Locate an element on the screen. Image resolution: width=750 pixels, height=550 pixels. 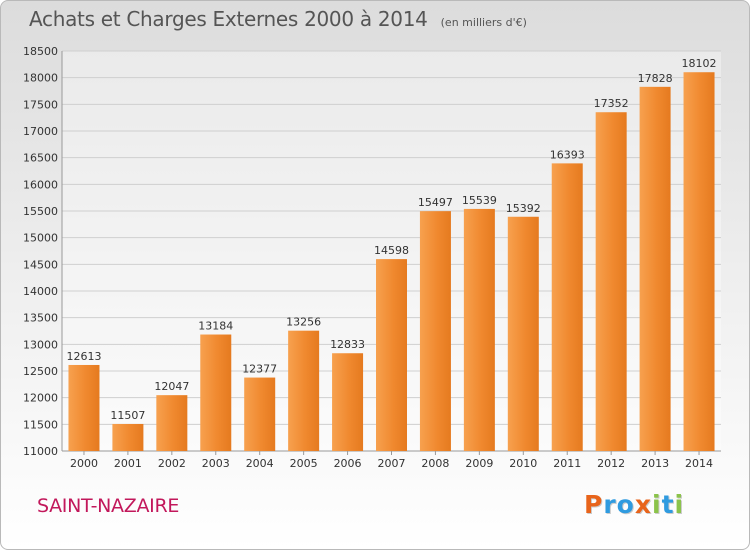
x-tick-label: 2010 is located at coordinates (523, 463).